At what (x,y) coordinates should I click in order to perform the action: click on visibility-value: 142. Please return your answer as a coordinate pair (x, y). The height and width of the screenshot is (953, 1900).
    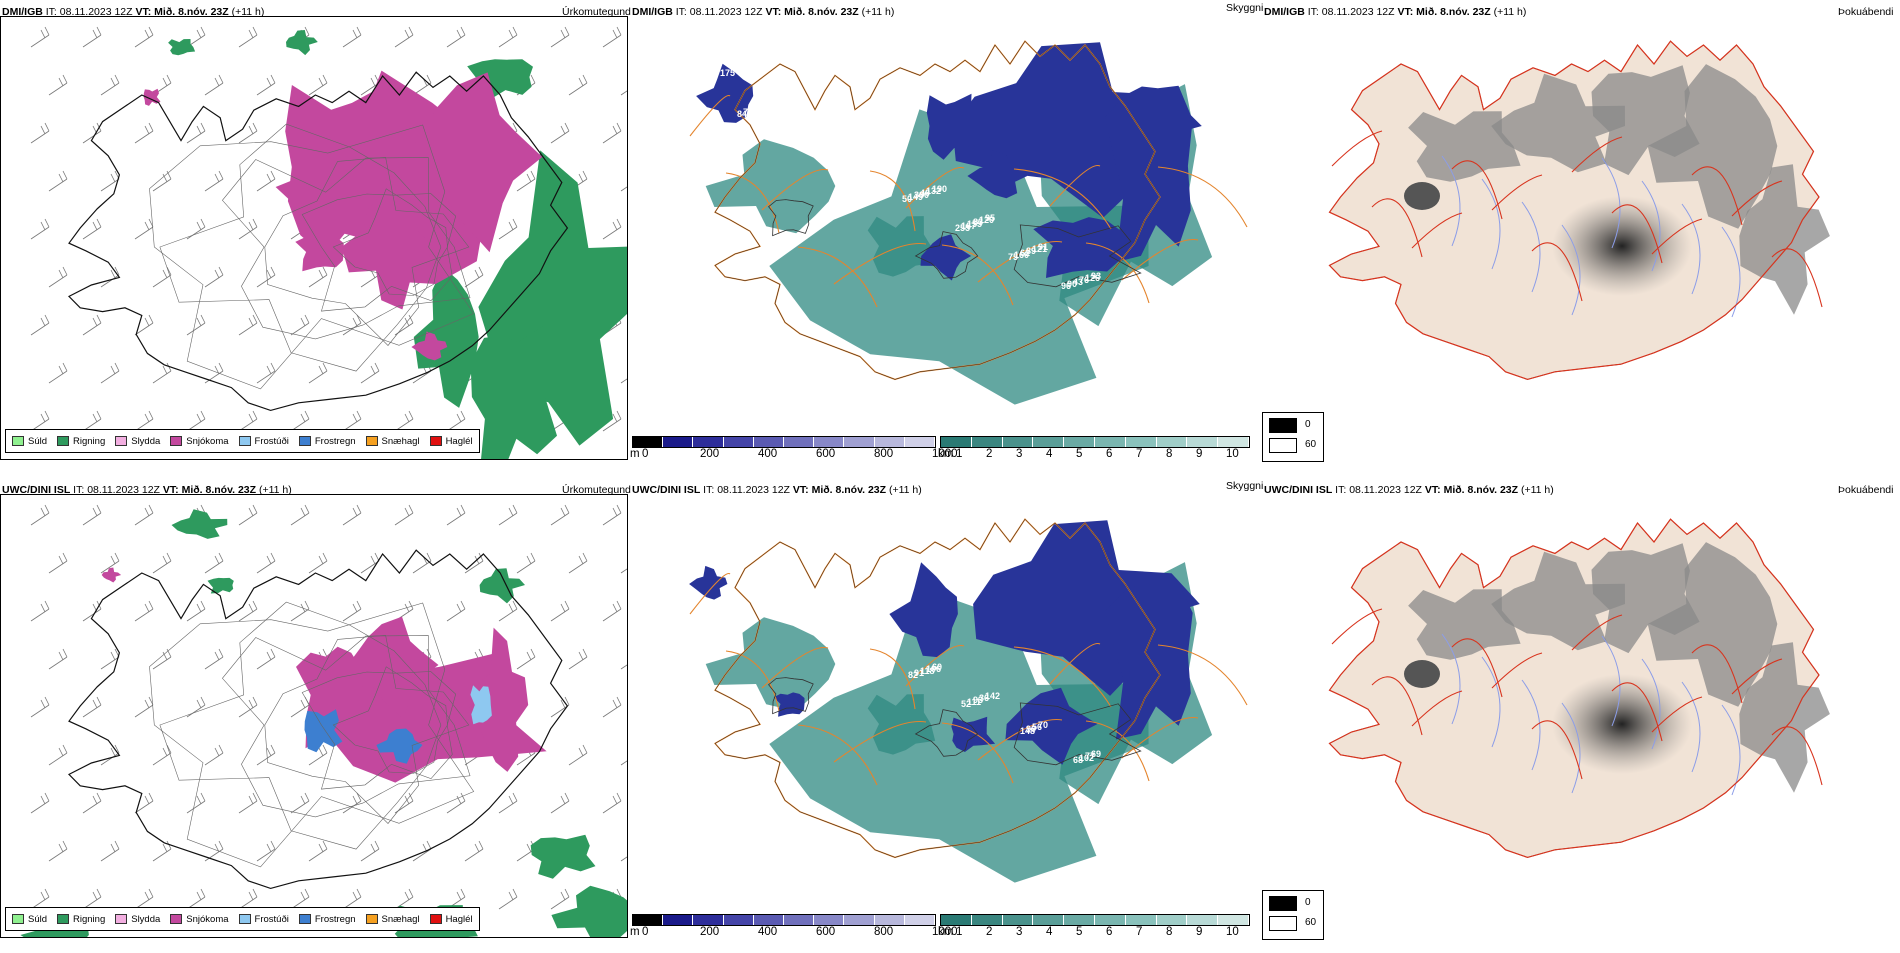
    Looking at the image, I should click on (992, 696).